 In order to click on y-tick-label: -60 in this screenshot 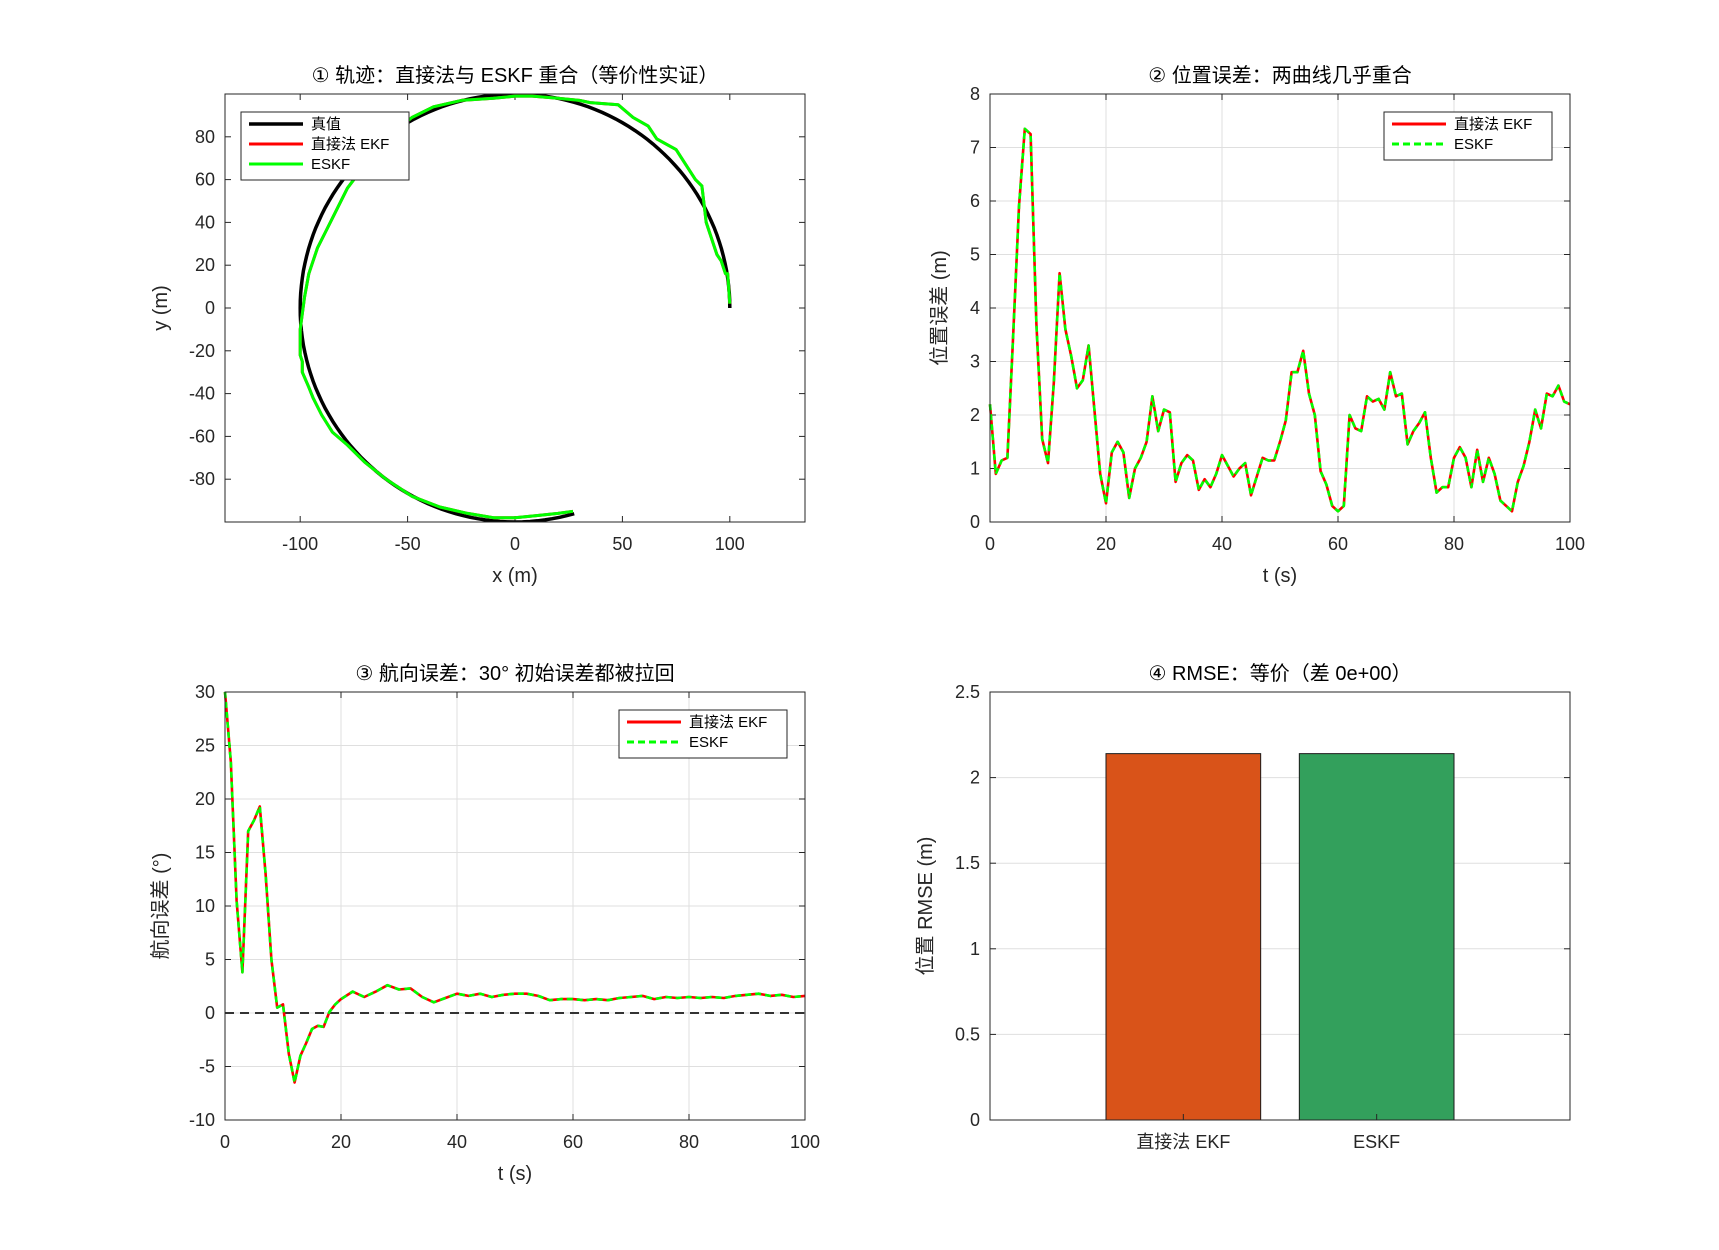, I will do `click(202, 436)`.